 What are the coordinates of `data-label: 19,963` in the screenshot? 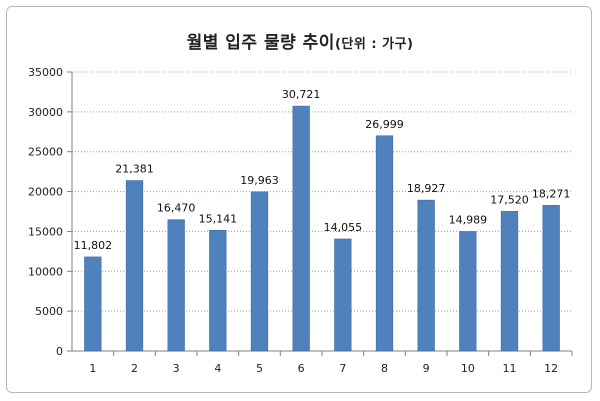 It's located at (259, 180).